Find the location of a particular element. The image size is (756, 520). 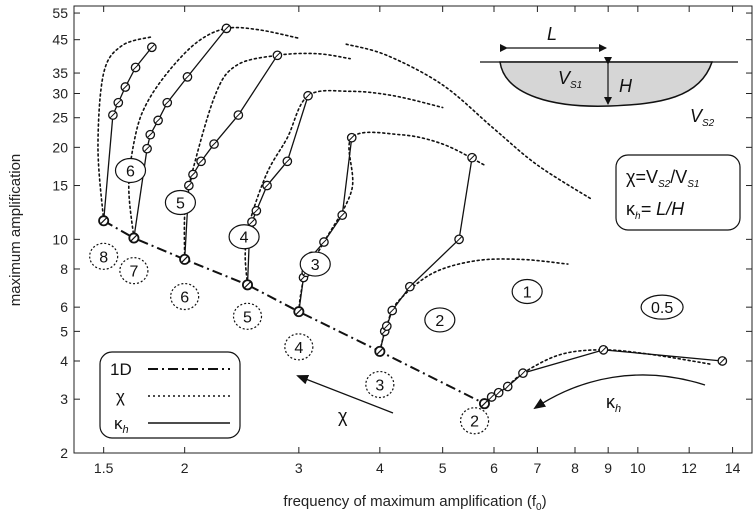

y-tick-label: 15 is located at coordinates (60, 186).